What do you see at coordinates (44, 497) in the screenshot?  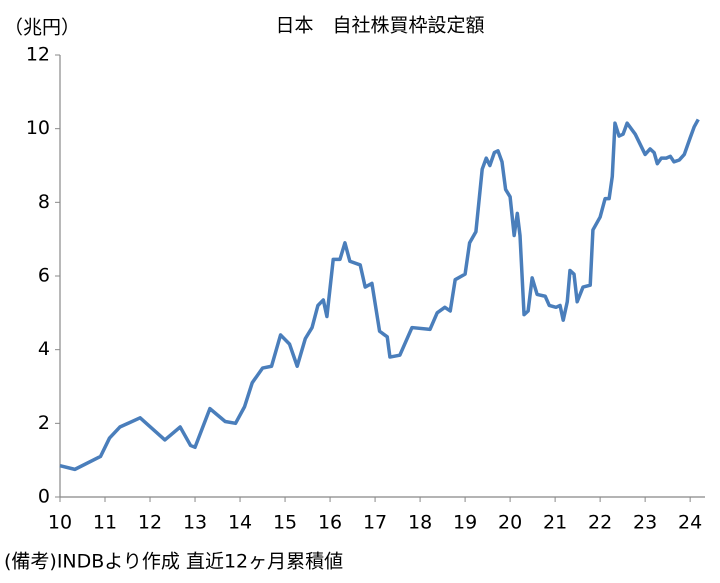 I see `y-tick-label: 0` at bounding box center [44, 497].